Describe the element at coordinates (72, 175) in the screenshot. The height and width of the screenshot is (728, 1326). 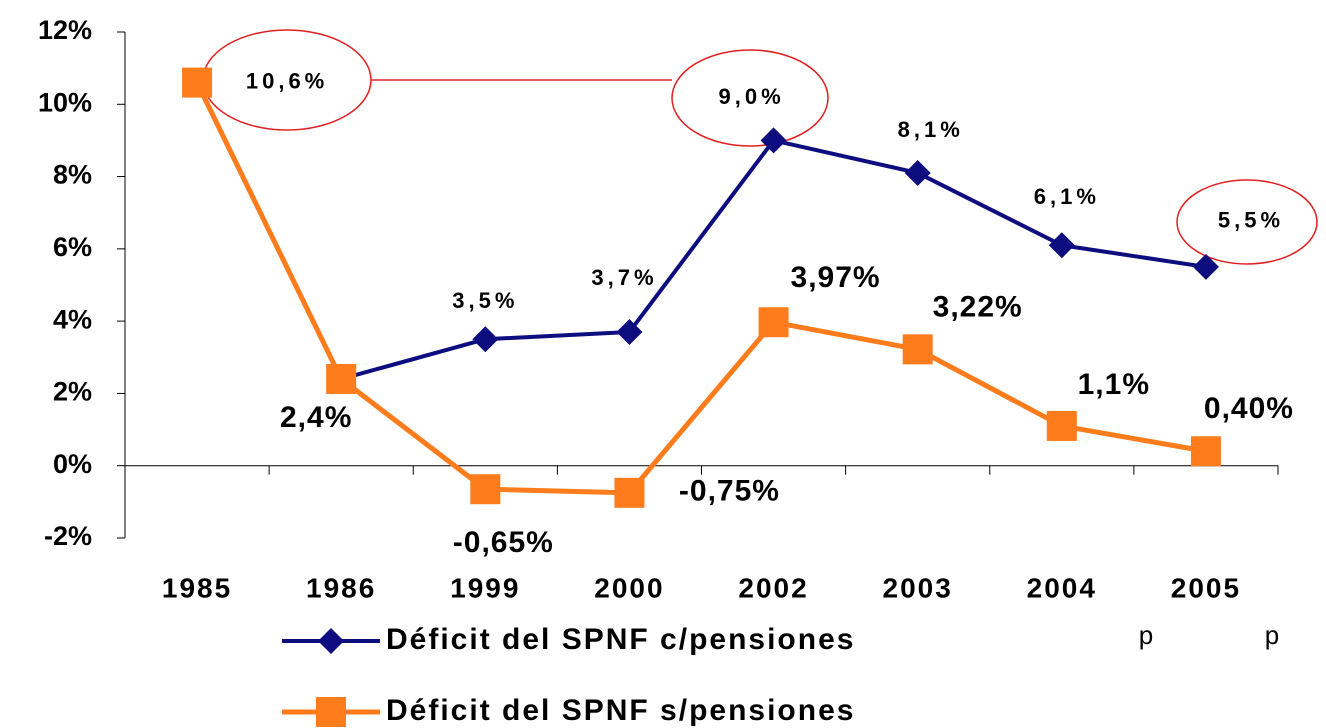
I see `y-tick-label: 8%` at that location.